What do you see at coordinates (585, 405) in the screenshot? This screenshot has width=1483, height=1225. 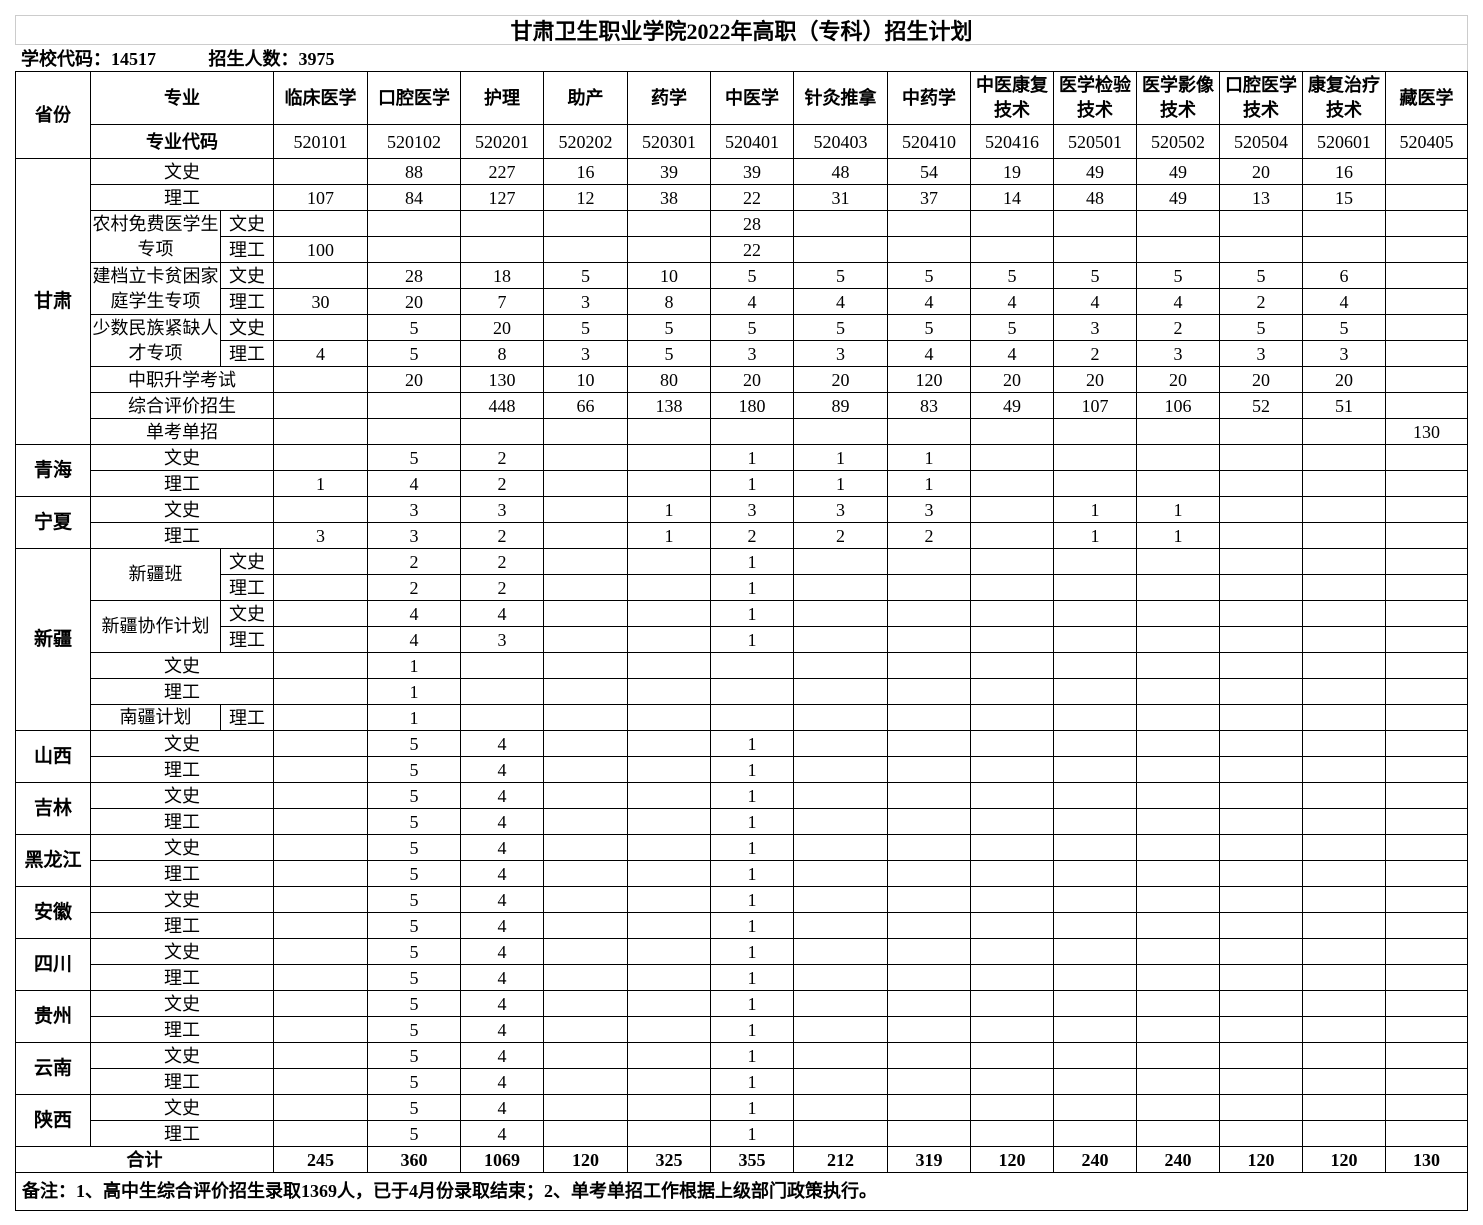 I see `quota-cell: 66` at bounding box center [585, 405].